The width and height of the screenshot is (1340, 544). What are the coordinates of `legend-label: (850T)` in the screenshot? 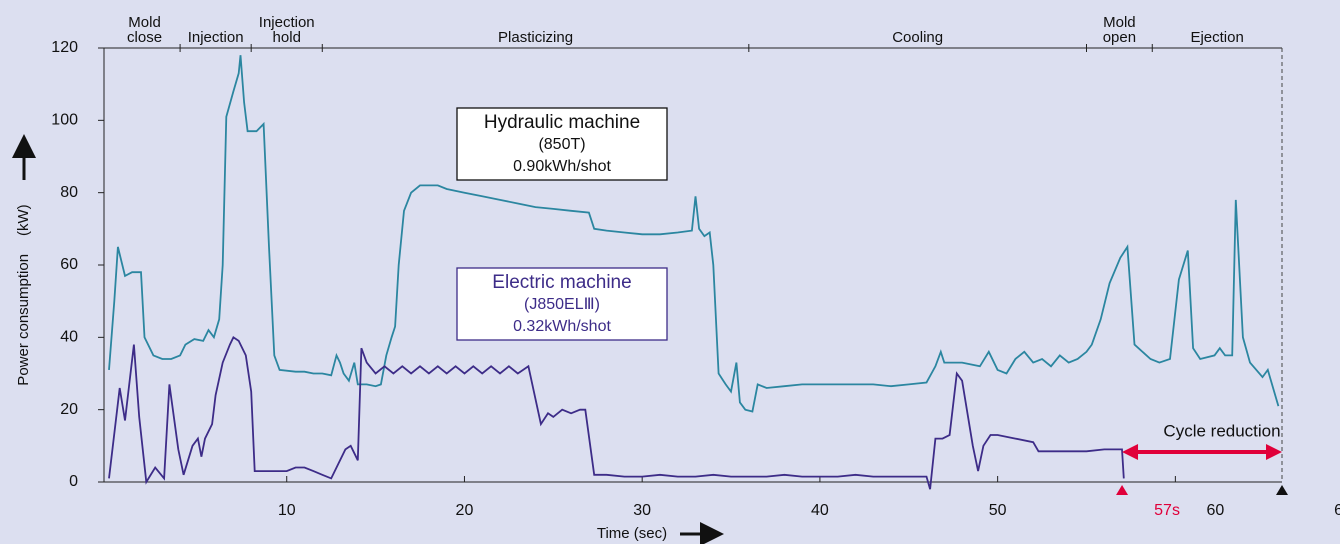 It's located at (561, 144).